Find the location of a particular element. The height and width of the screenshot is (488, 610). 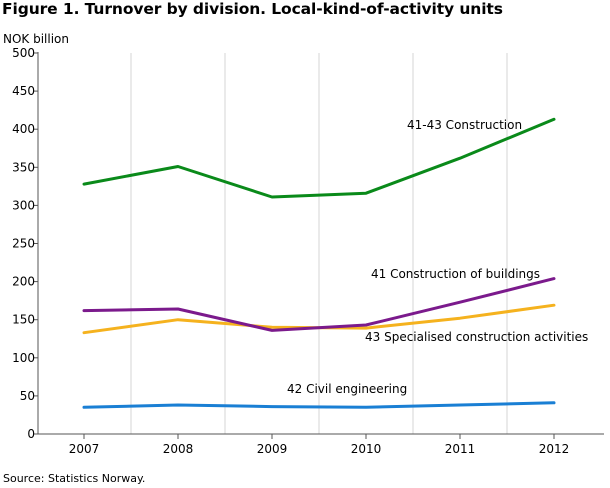

x-axis-ticks: 2007 2008 2009 2010 2011 2012 is located at coordinates (319, 445).